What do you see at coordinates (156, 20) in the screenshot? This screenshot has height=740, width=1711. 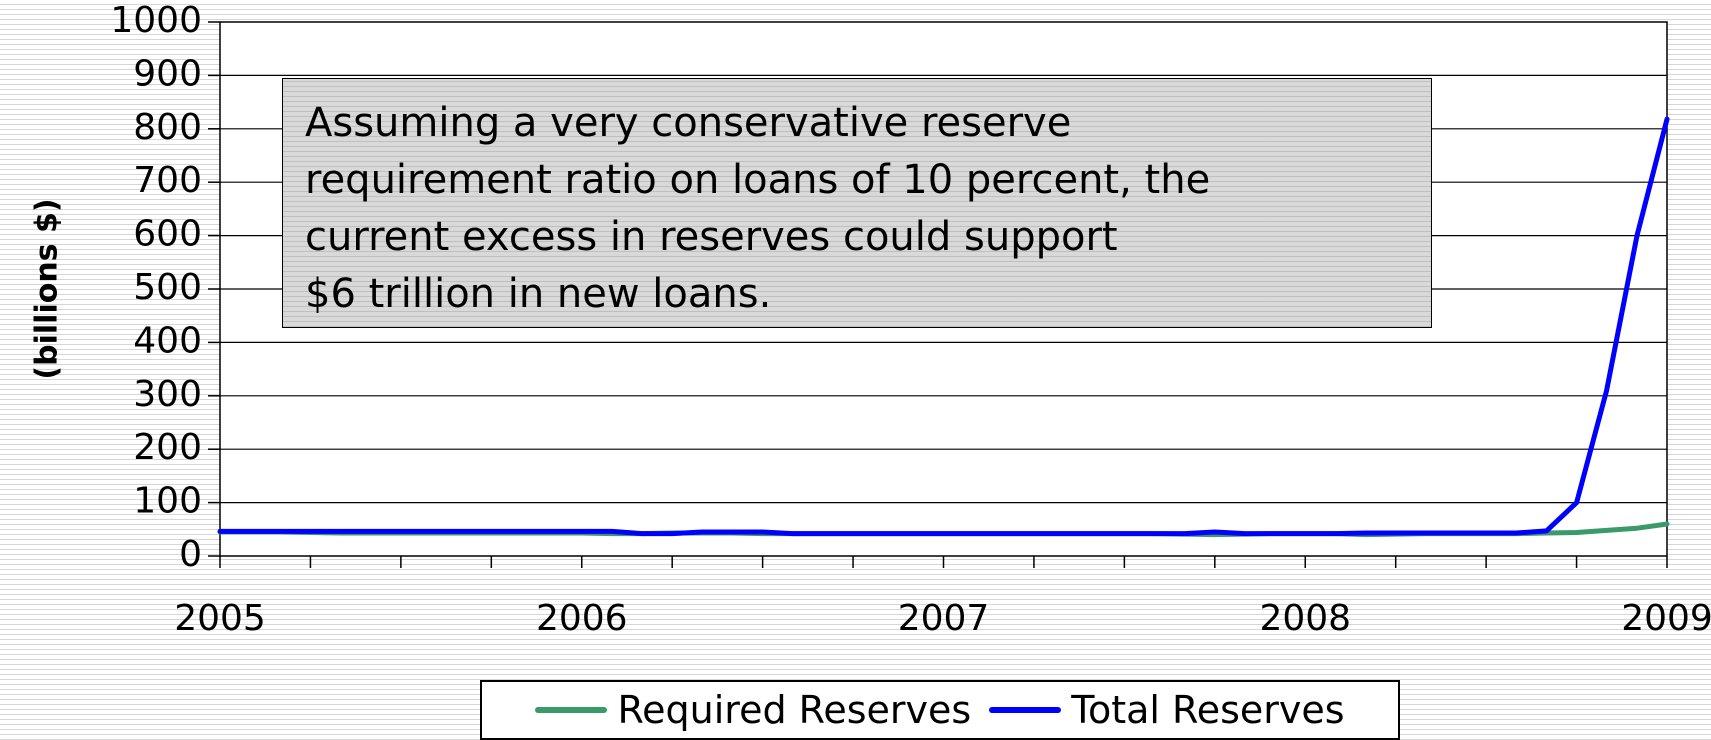 I see `y-tick-label-1000: 1000` at bounding box center [156, 20].